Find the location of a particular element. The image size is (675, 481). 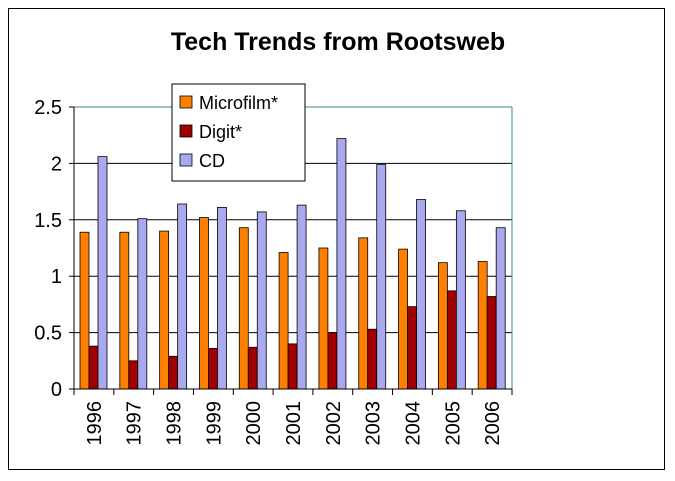

bar-cd-2006 is located at coordinates (500, 308).